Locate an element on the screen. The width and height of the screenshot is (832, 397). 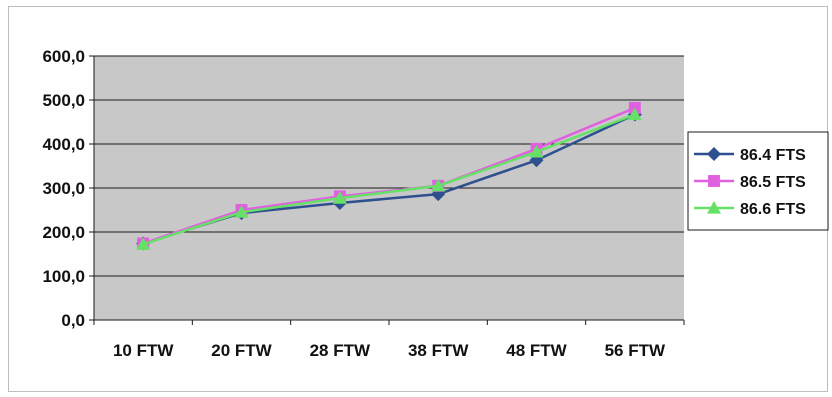
legend-label: 86.5 FTS is located at coordinates (773, 182).